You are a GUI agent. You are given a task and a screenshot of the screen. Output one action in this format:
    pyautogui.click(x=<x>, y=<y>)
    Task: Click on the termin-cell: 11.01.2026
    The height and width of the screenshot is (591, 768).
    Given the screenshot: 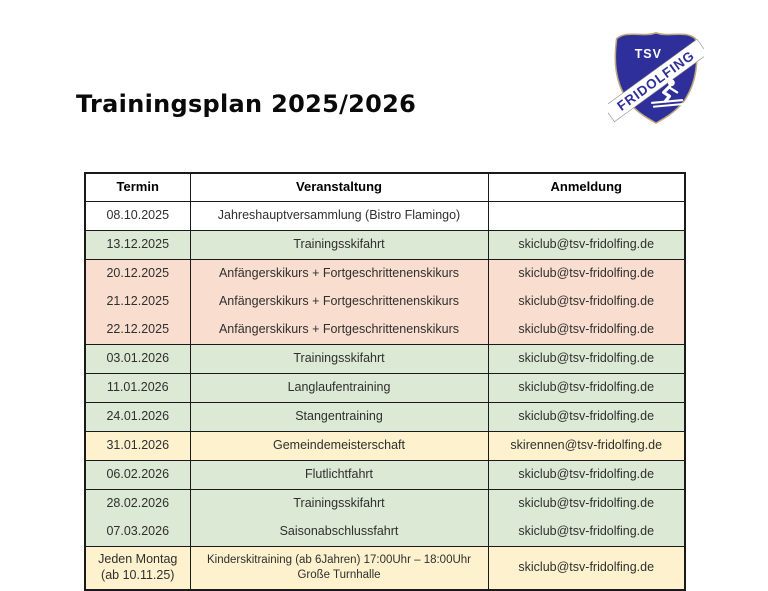 What is the action you would take?
    pyautogui.click(x=137, y=388)
    